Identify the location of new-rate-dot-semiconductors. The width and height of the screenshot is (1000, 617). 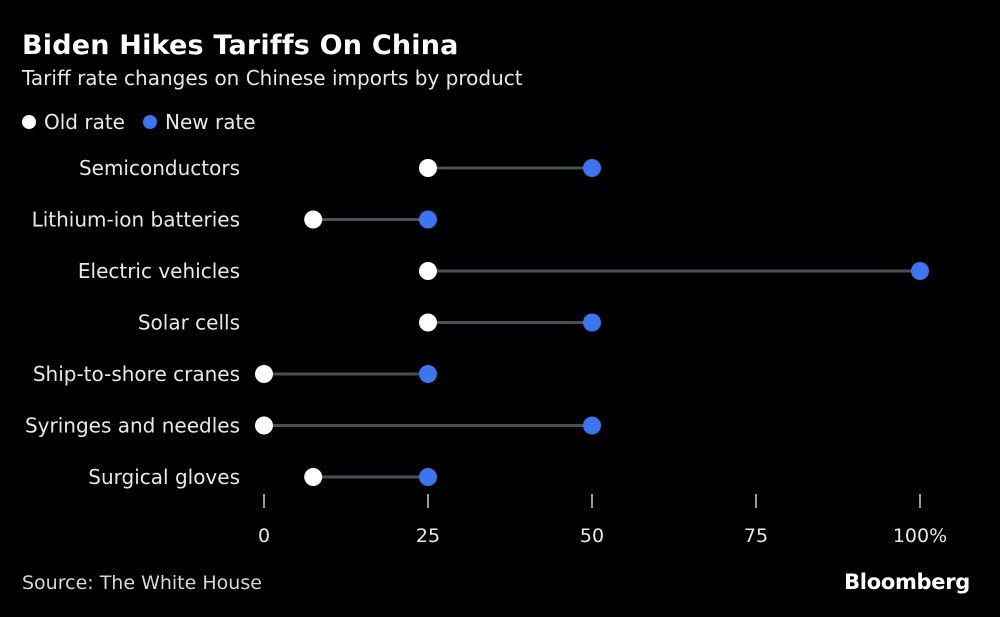
(592, 168).